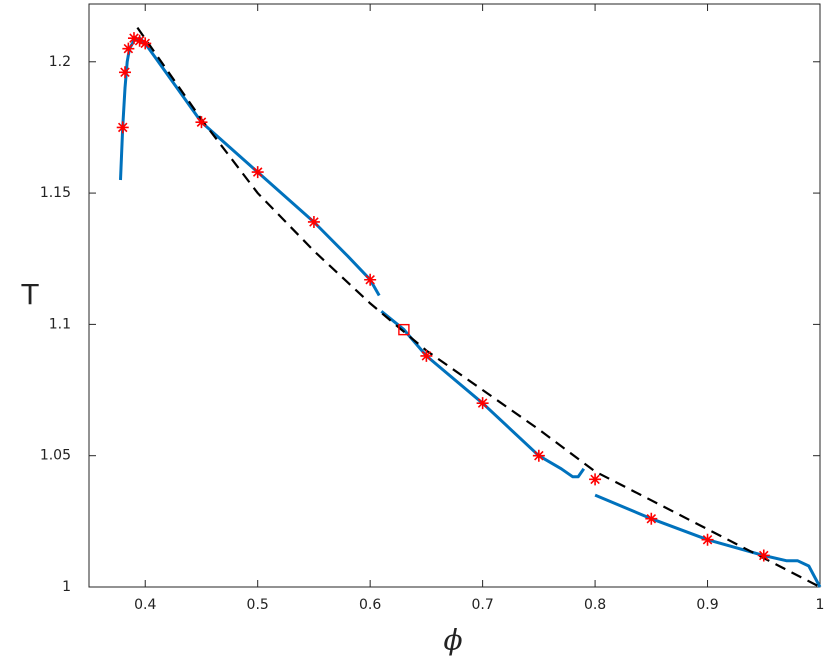 The width and height of the screenshot is (824, 664). I want to click on y-tick-label: 1.2, so click(60, 62).